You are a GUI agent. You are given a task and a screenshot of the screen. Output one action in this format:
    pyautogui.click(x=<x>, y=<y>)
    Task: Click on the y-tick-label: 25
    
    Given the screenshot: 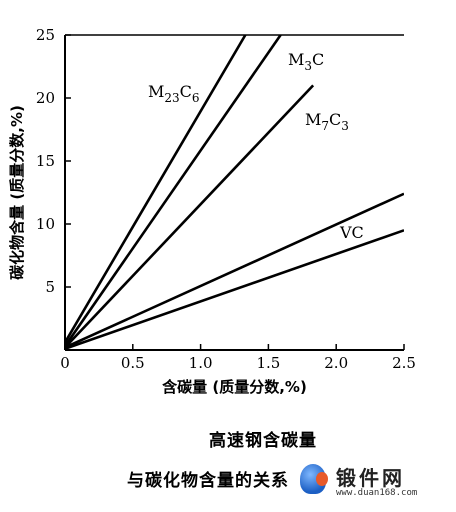 What is the action you would take?
    pyautogui.click(x=45, y=35)
    